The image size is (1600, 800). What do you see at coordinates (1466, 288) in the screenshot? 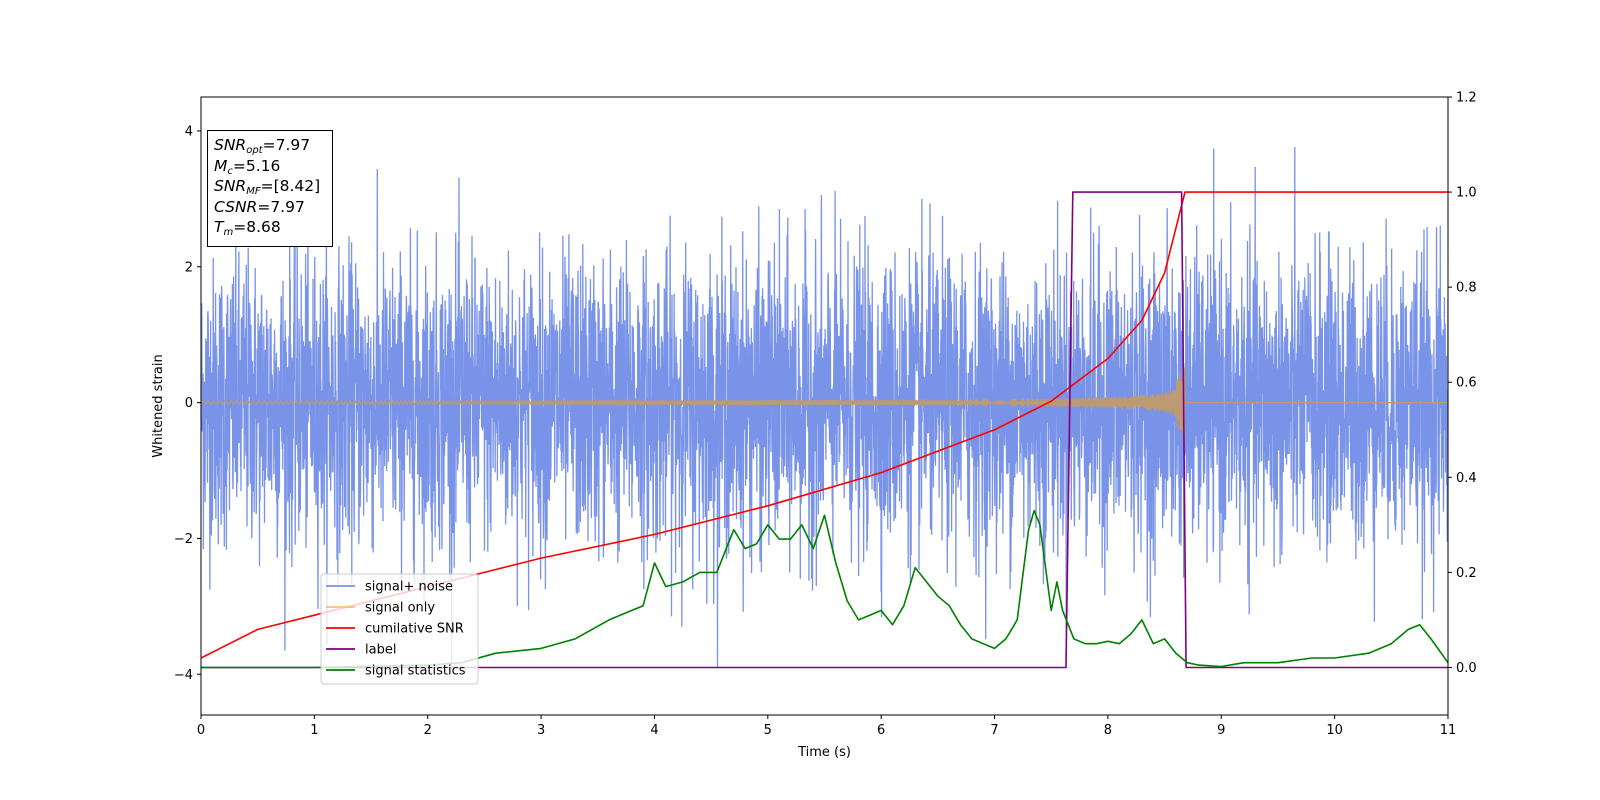
I see `y2-tick-label: 0.8` at bounding box center [1466, 288].